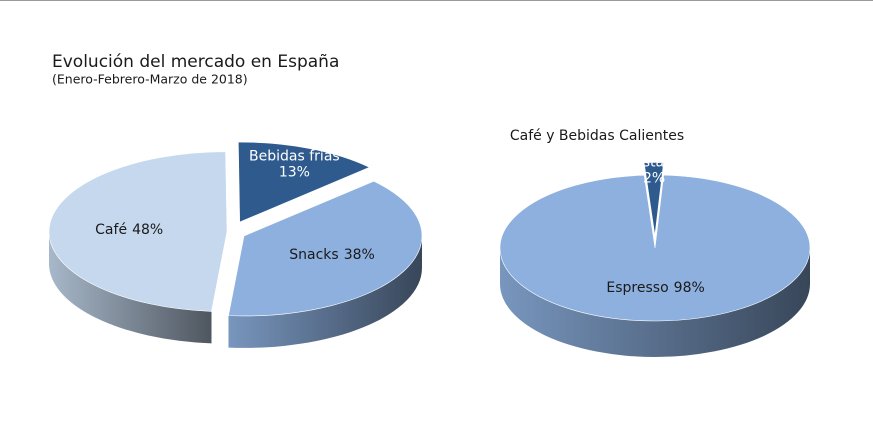  Describe the element at coordinates (637, 288) in the screenshot. I see `category-label: Espresso` at that location.